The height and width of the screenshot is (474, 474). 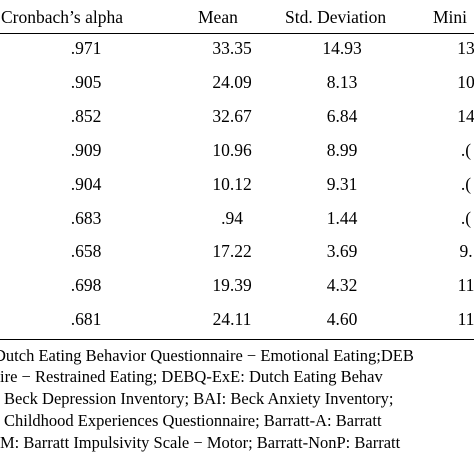 What do you see at coordinates (465, 48) in the screenshot?
I see `cell-min: 13` at bounding box center [465, 48].